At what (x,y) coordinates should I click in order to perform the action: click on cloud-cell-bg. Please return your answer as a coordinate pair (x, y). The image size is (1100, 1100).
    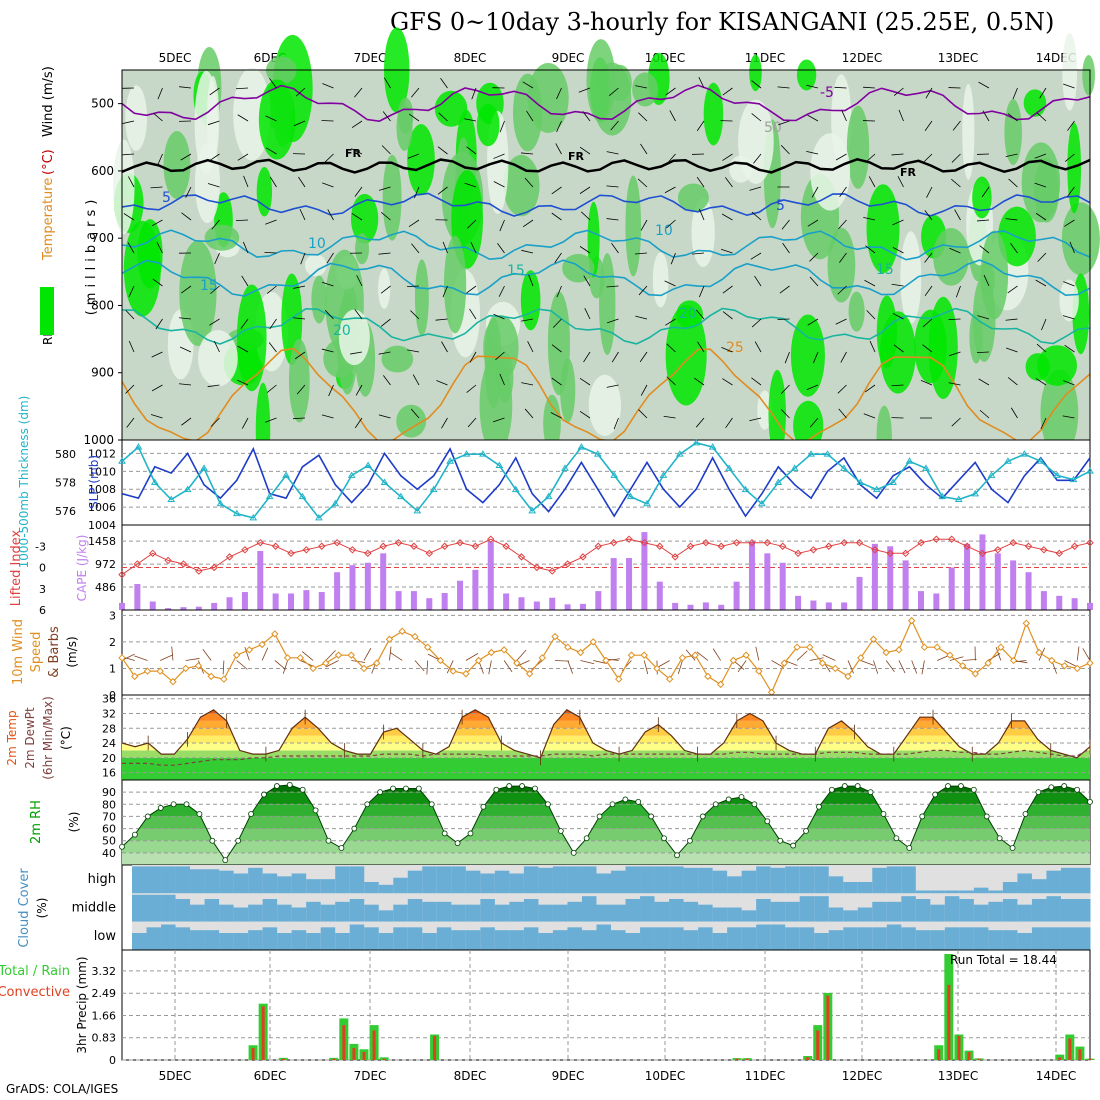
    Looking at the image, I should click on (996, 879).